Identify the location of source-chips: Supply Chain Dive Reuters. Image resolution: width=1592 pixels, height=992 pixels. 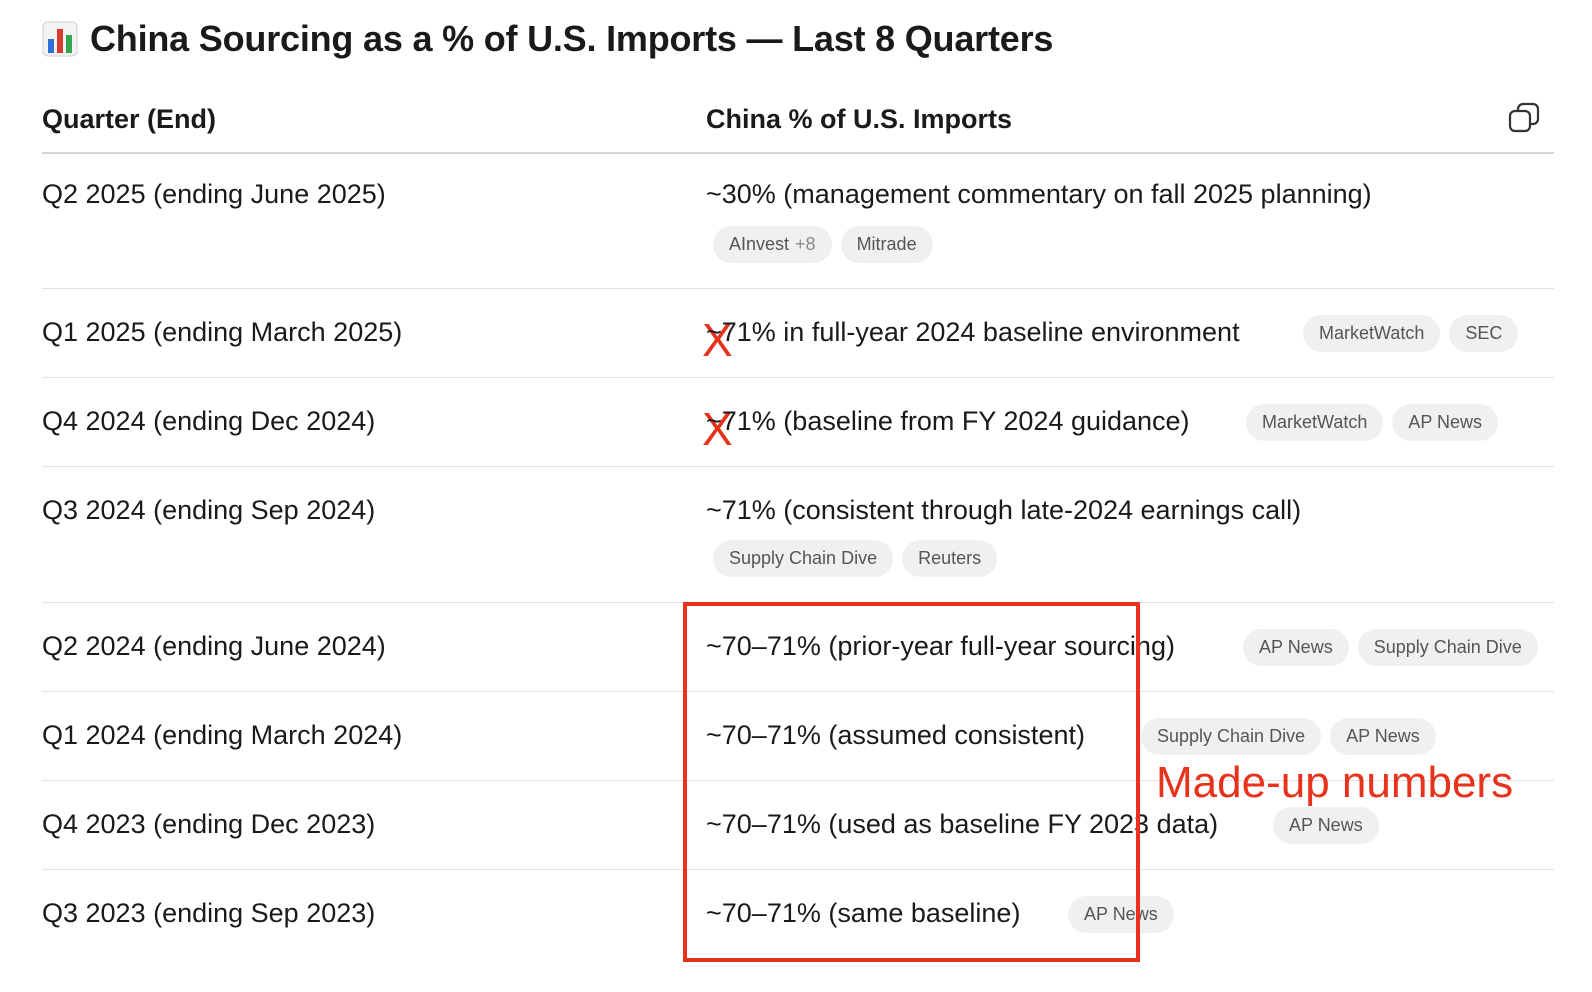
(855, 558).